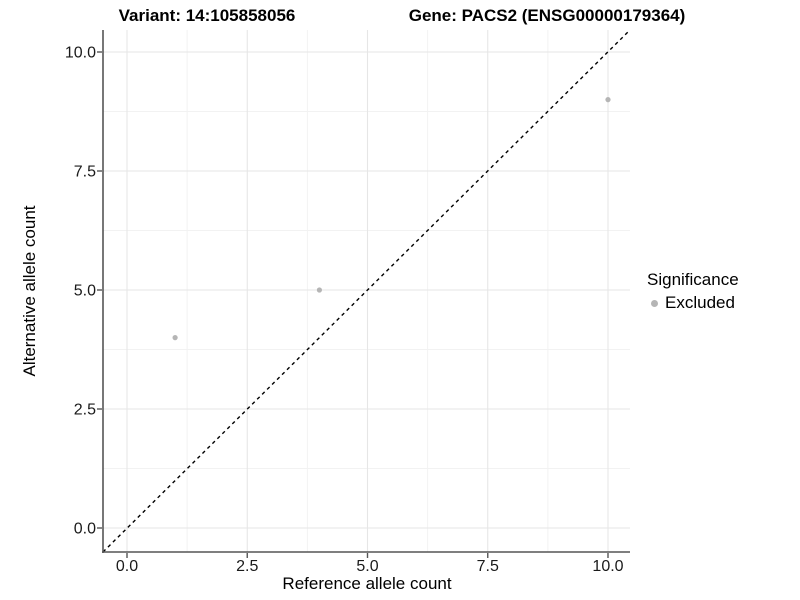 This screenshot has height=600, width=800. What do you see at coordinates (607, 566) in the screenshot?
I see `x-tick-label: 10.0` at bounding box center [607, 566].